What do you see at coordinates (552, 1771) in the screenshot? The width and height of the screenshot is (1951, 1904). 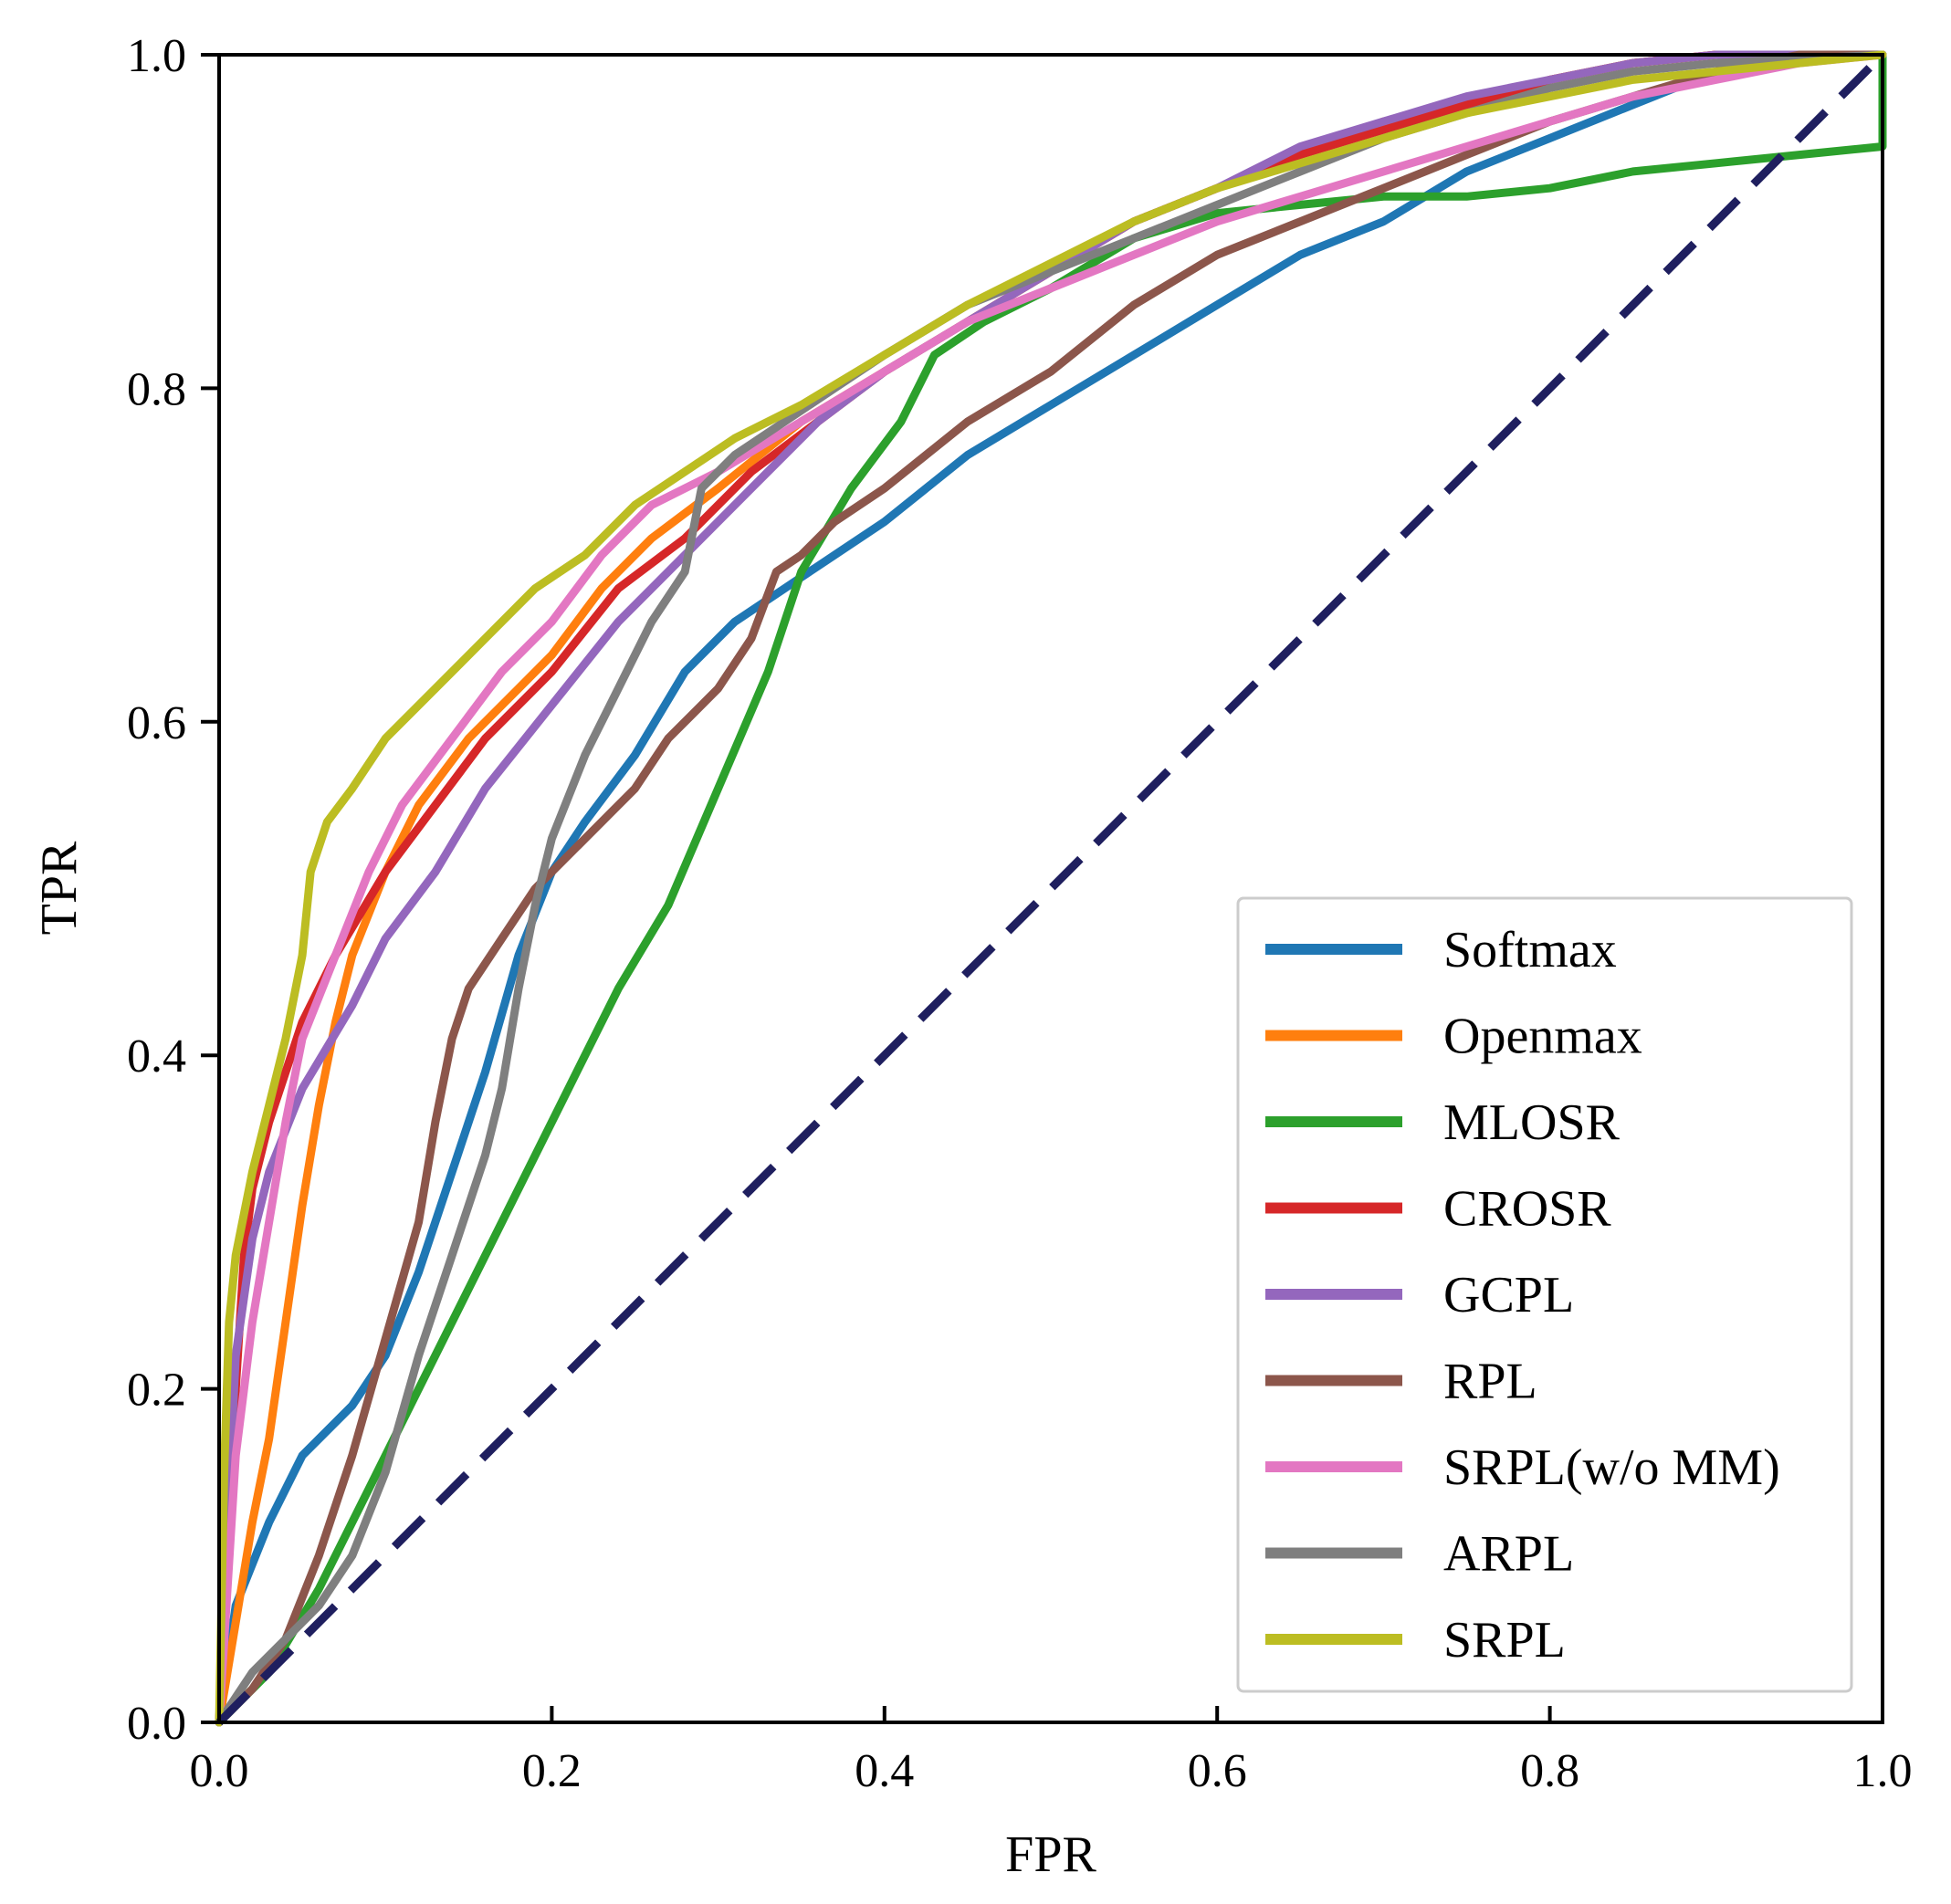 I see `x-tick-label: 0.2` at bounding box center [552, 1771].